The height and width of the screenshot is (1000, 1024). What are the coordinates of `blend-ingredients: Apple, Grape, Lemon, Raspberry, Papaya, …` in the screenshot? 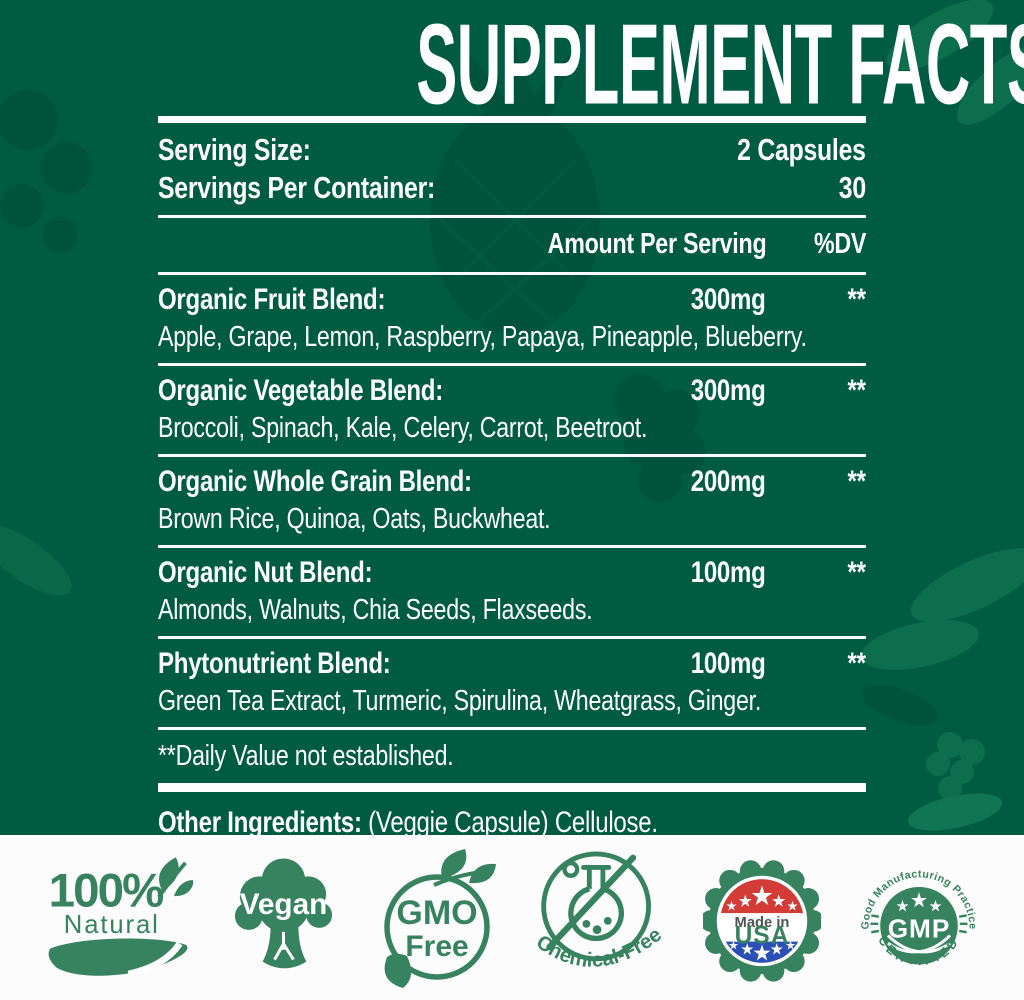 It's located at (482, 337).